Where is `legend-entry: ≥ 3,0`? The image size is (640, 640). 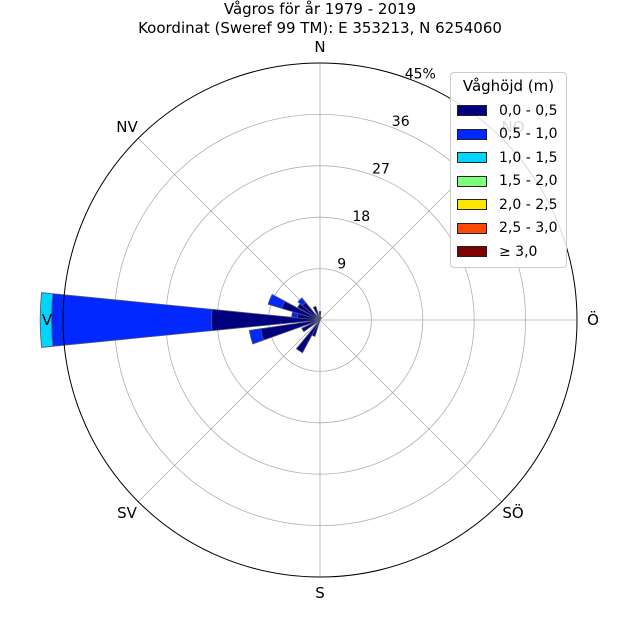
legend-entry: ≥ 3,0 is located at coordinates (508, 252).